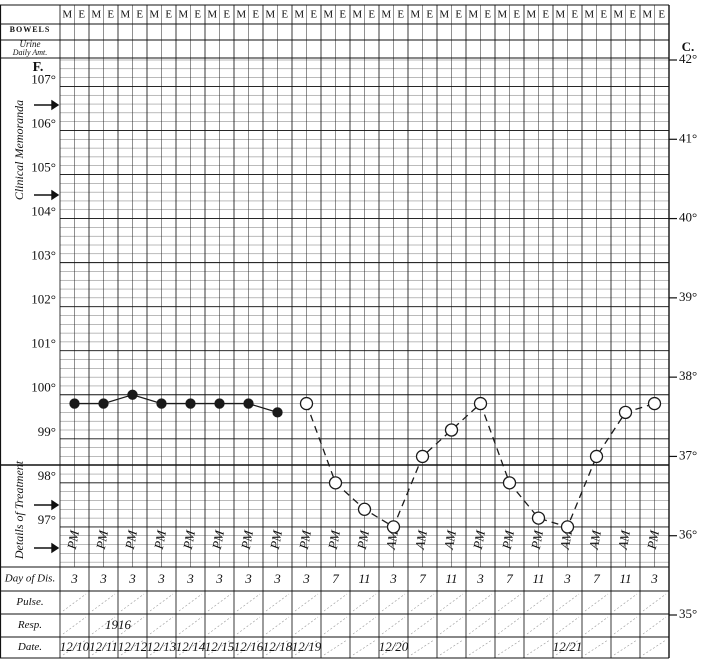  I want to click on resp-note: 1916, so click(118, 624).